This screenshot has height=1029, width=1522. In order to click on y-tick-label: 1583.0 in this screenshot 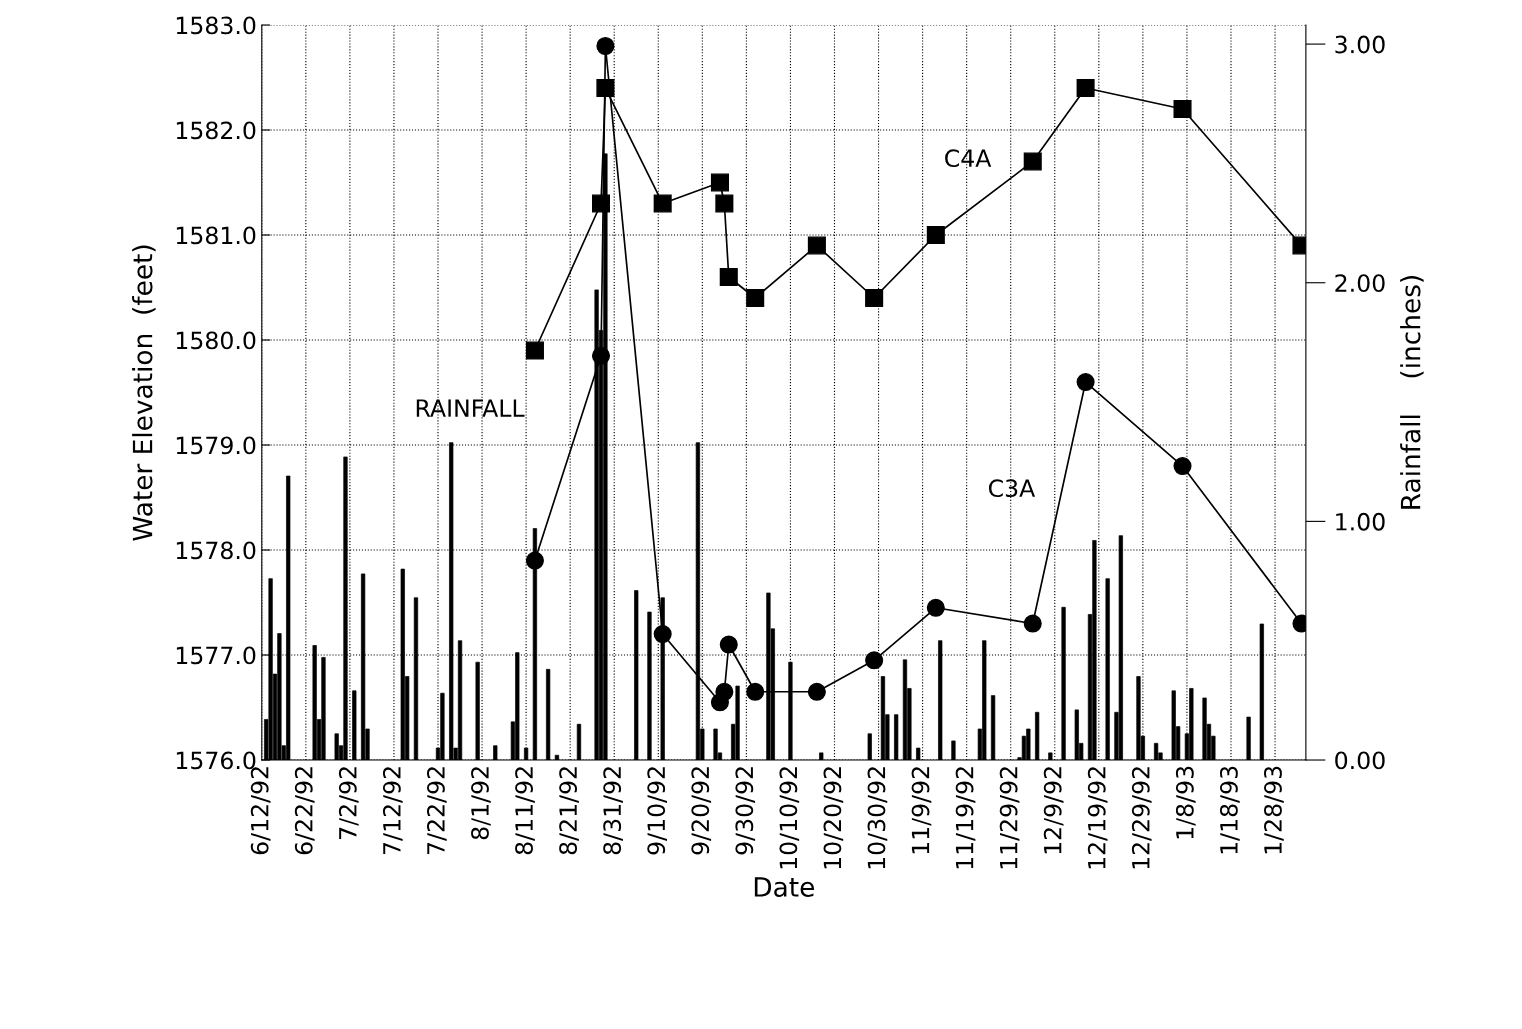, I will do `click(216, 25)`.